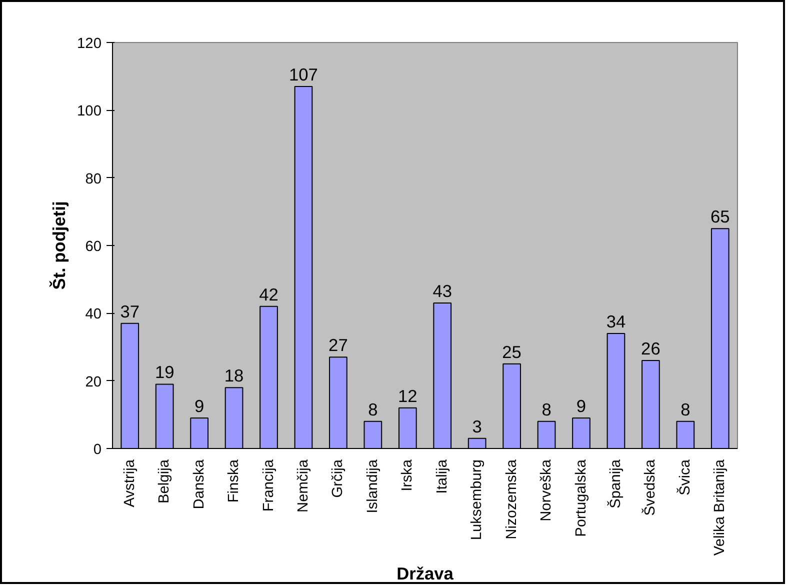 The height and width of the screenshot is (588, 789). Describe the element at coordinates (130, 311) in the screenshot. I see `data-label: 37` at that location.